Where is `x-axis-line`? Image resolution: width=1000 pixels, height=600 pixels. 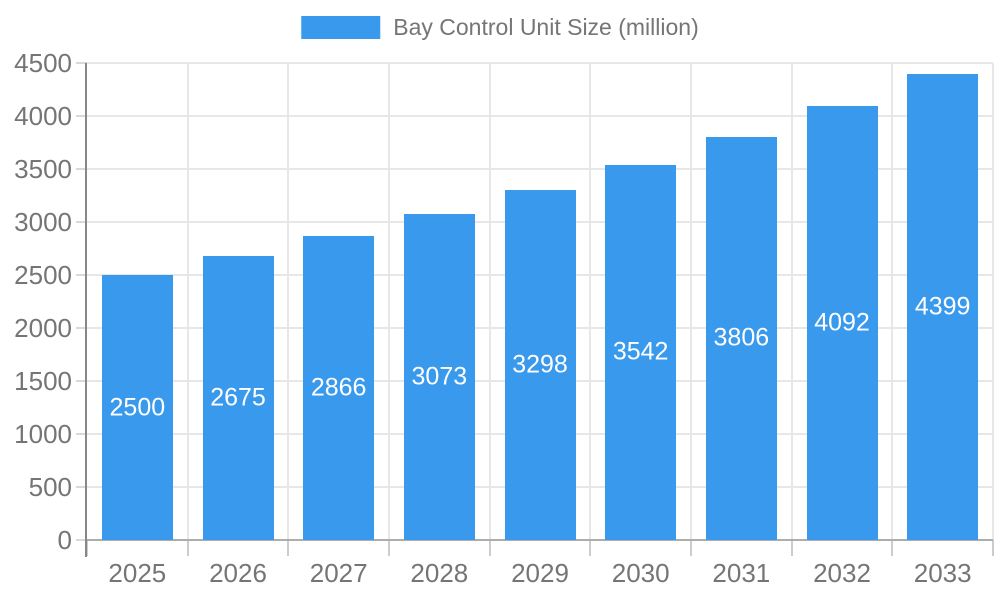
x-axis-line is located at coordinates (540, 540).